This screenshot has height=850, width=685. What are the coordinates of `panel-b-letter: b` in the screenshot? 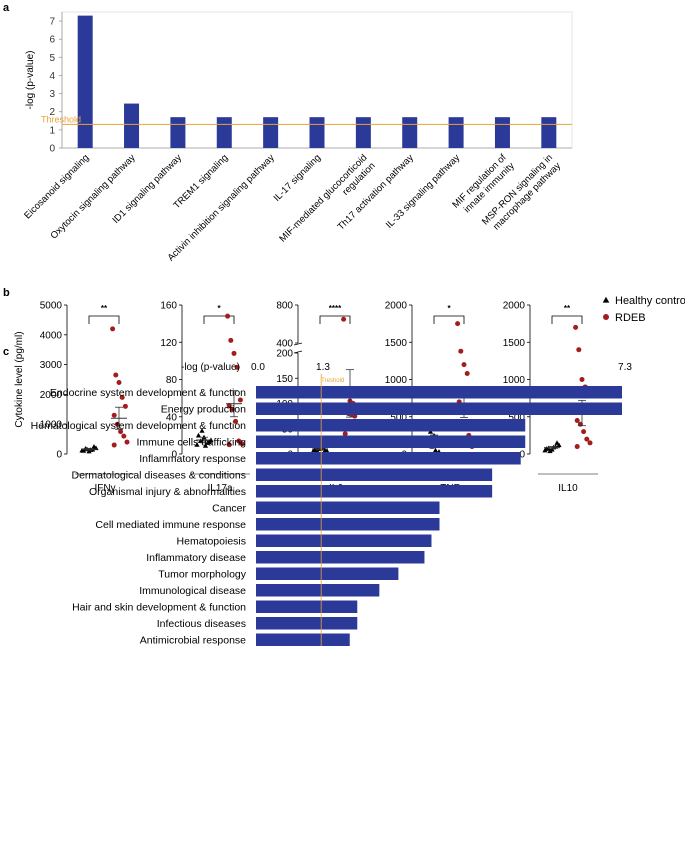 It's located at (6, 293).